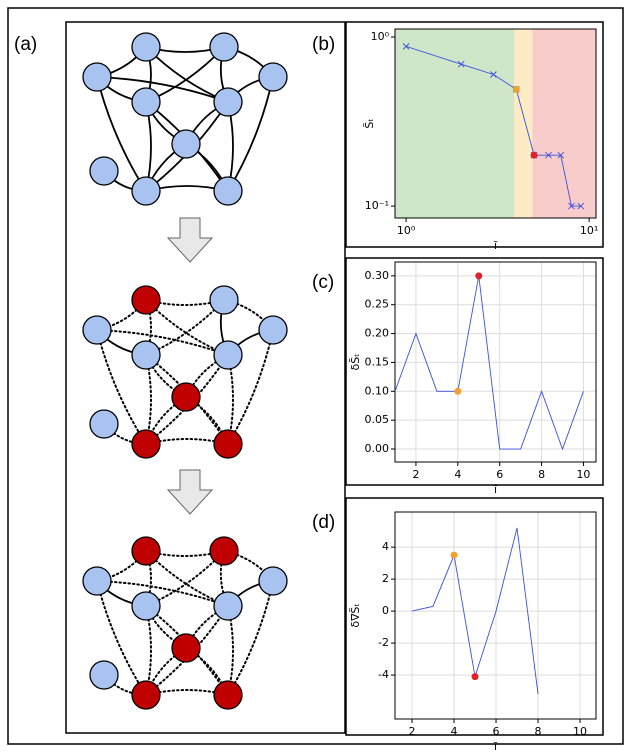  I want to click on line, so click(489, 363).